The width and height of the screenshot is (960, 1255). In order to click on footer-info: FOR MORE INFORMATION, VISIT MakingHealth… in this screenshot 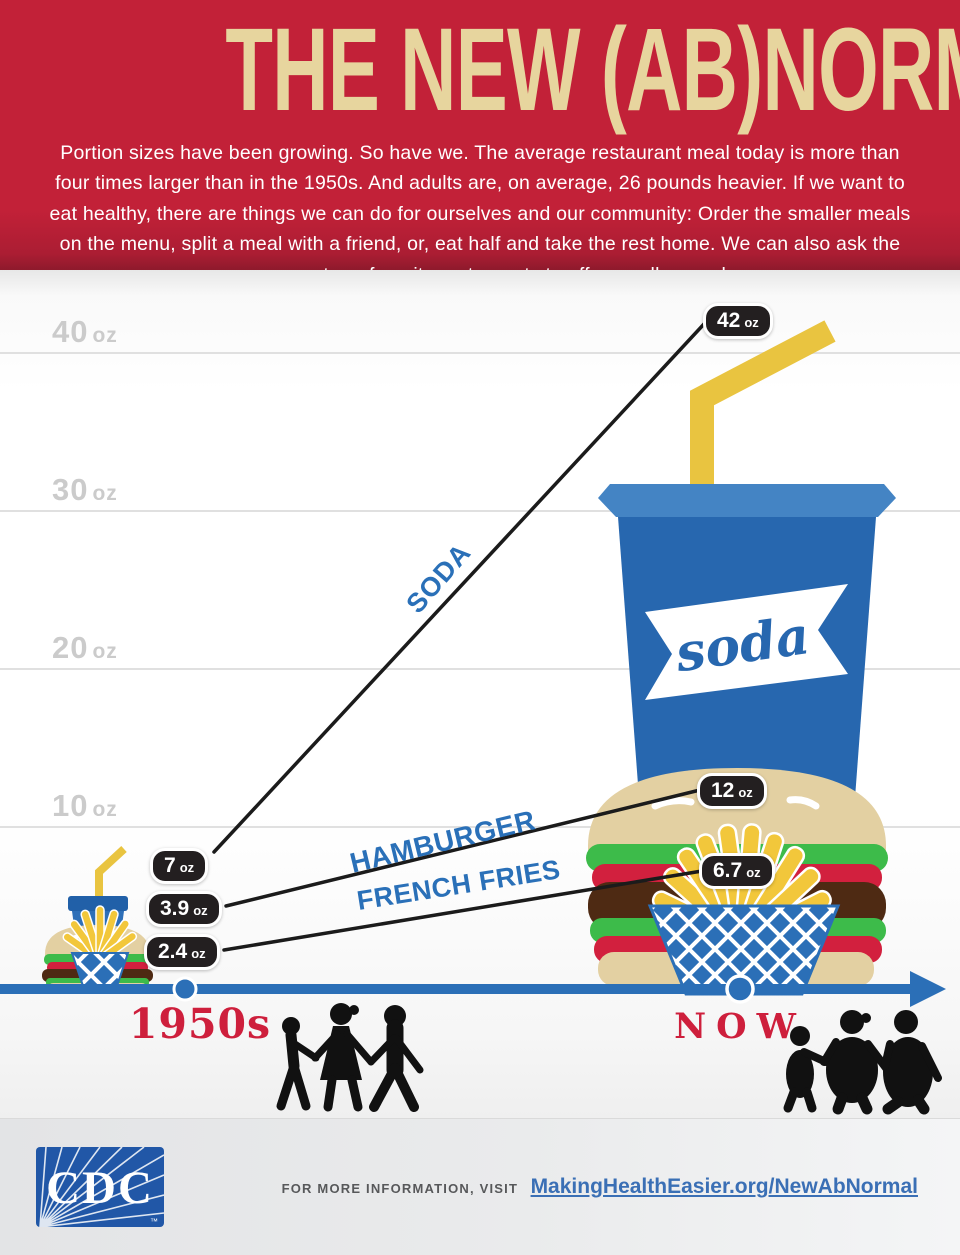, I will do `click(600, 1187)`.